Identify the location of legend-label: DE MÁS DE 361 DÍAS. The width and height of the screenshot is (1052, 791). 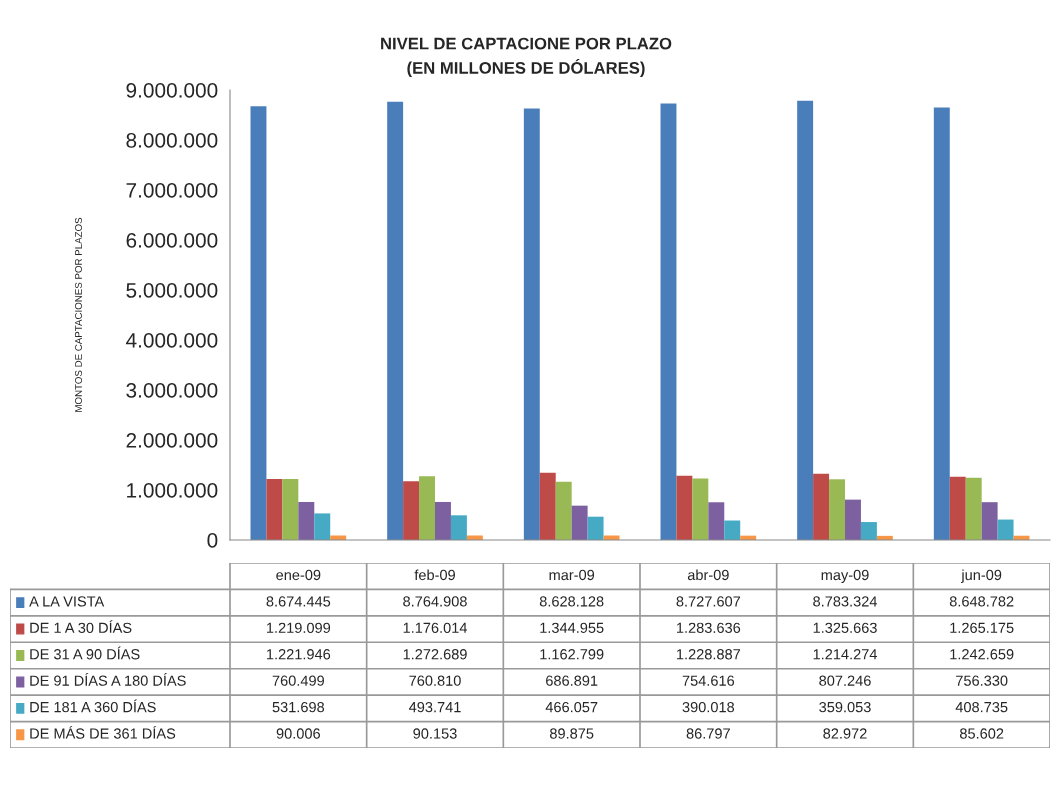
(103, 732).